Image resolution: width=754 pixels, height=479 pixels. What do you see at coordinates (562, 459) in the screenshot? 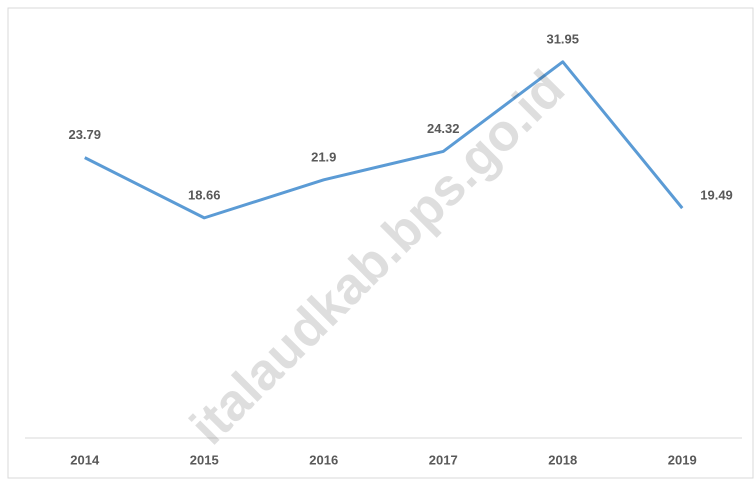
I see `x-tick-label: 2018` at bounding box center [562, 459].